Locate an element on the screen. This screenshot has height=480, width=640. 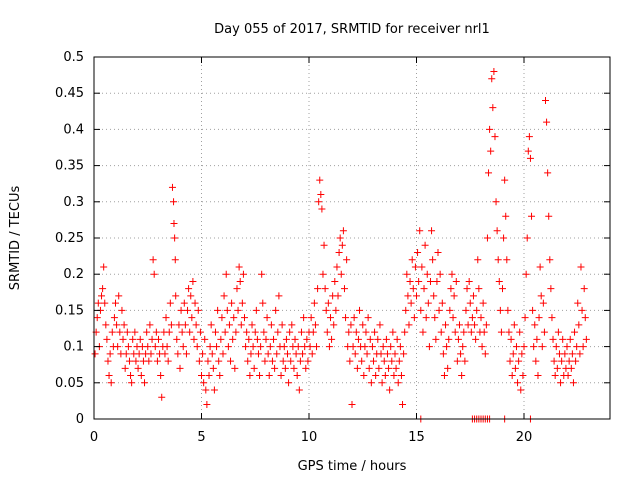
y-tick-label: 0.5 is located at coordinates (73, 57).